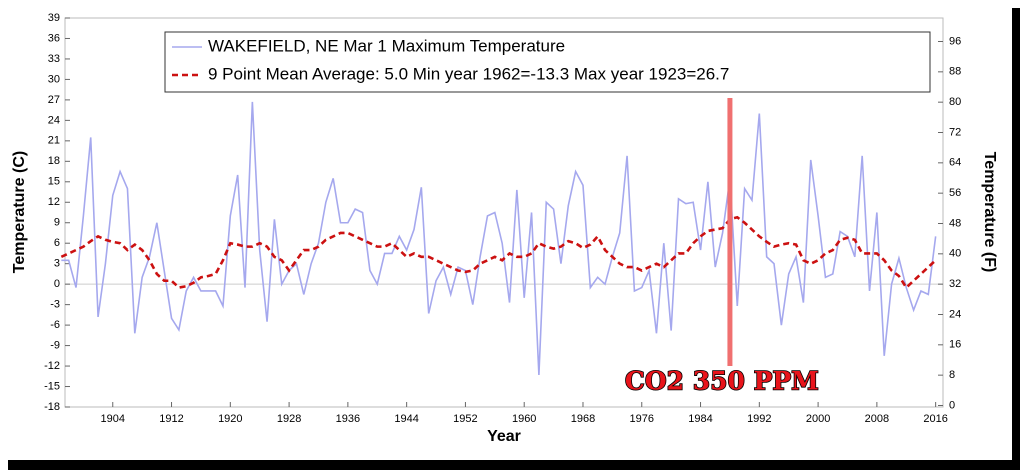 This screenshot has width=1024, height=474. Describe the element at coordinates (465, 419) in the screenshot. I see `x-tick-label: 1952` at that location.